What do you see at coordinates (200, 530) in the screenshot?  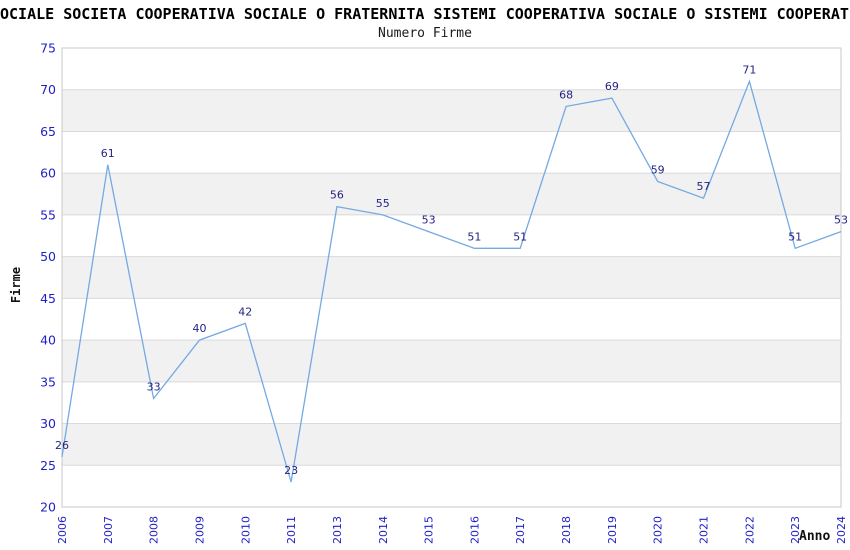 I see `x-tick-label: 2009` at bounding box center [200, 530].